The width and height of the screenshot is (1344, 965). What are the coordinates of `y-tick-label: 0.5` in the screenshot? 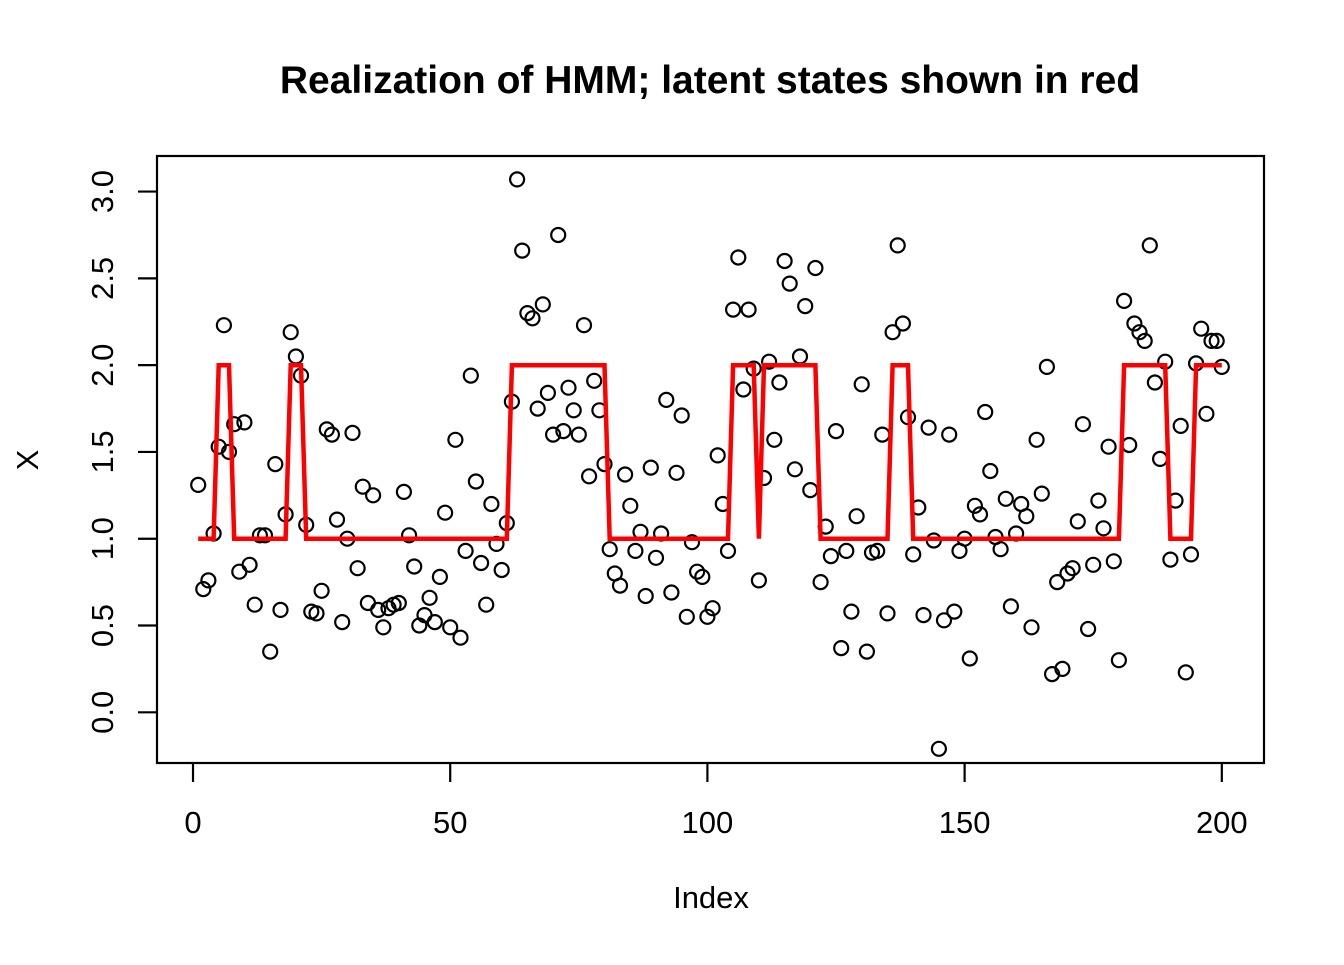 It's located at (102, 625).